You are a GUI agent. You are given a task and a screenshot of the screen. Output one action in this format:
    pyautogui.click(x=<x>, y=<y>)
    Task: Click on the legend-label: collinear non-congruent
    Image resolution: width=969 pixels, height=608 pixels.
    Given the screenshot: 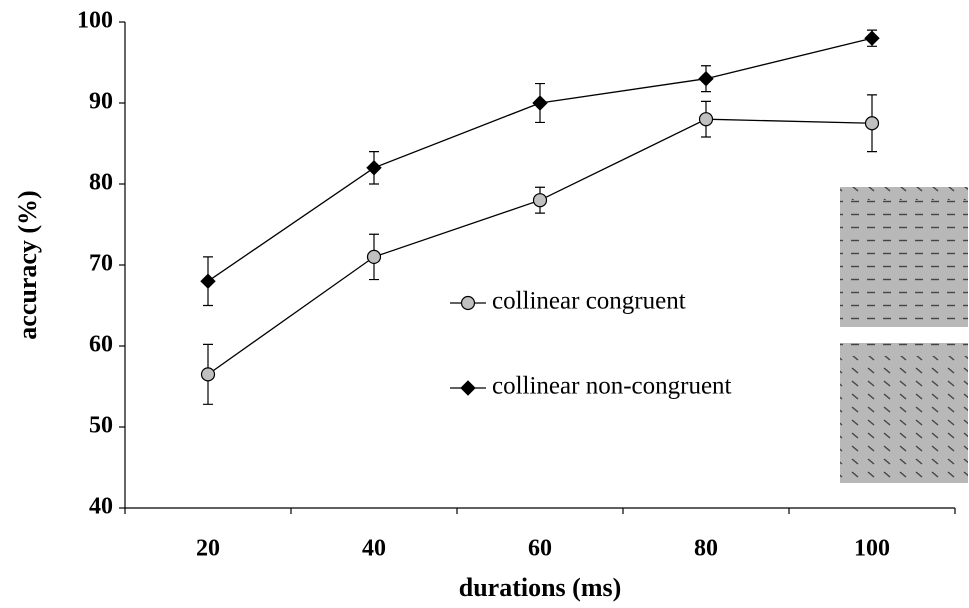 What is the action you would take?
    pyautogui.click(x=612, y=386)
    